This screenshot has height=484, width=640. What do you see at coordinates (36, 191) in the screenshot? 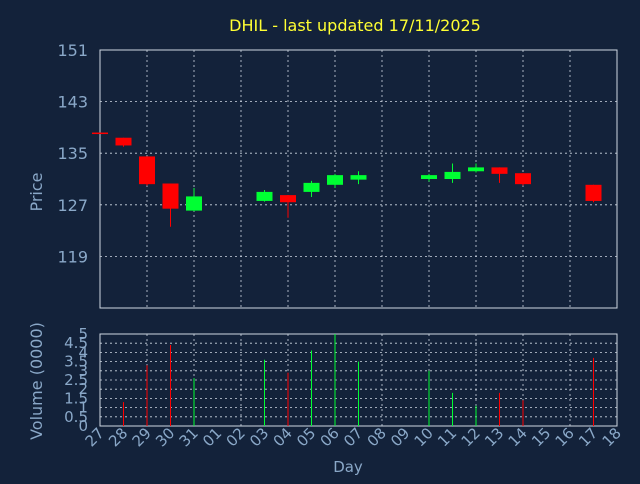
I see `price-axis-label: Price` at bounding box center [36, 191].